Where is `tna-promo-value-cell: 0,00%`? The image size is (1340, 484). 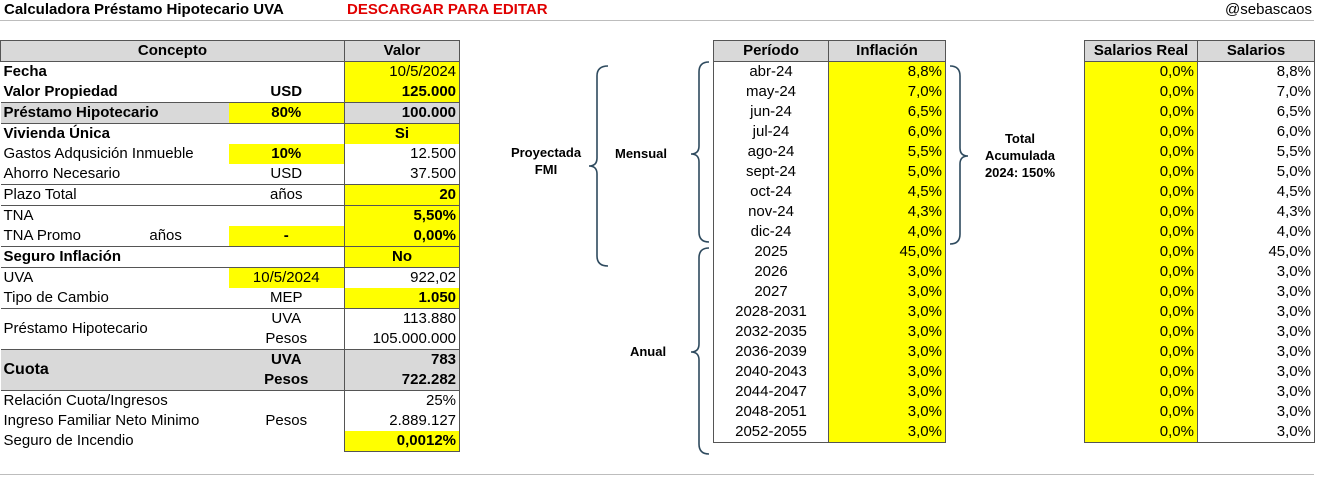
tna-promo-value-cell: 0,00% is located at coordinates (402, 236).